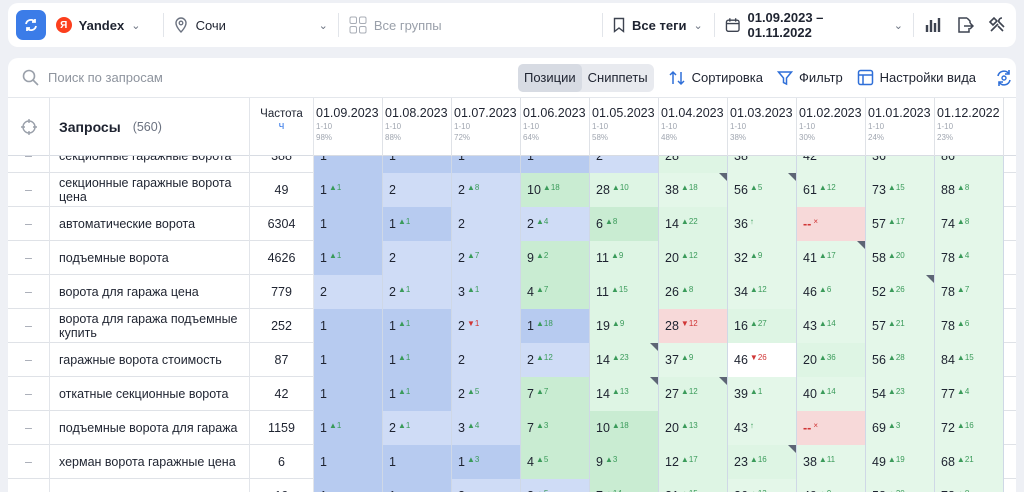 Image resolution: width=1024 pixels, height=492 pixels. I want to click on position-cell: 1 ▲3, so click(486, 462).